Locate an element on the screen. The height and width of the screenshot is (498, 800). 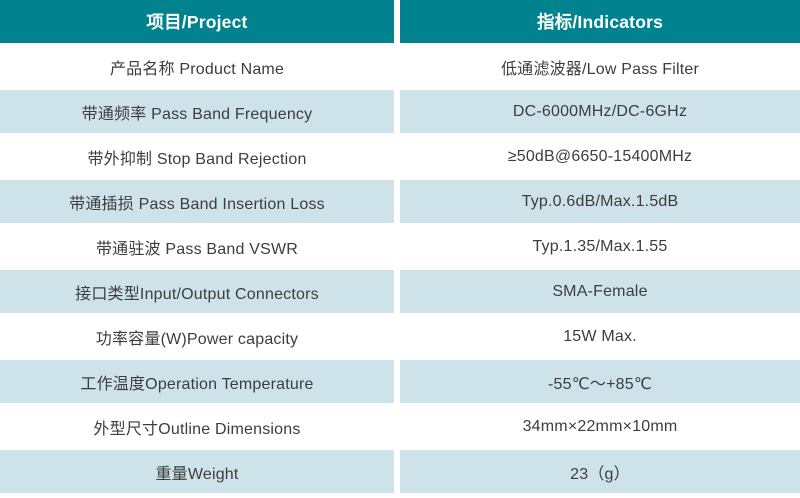
project-cell: 产品名称 Product Name is located at coordinates (197, 66).